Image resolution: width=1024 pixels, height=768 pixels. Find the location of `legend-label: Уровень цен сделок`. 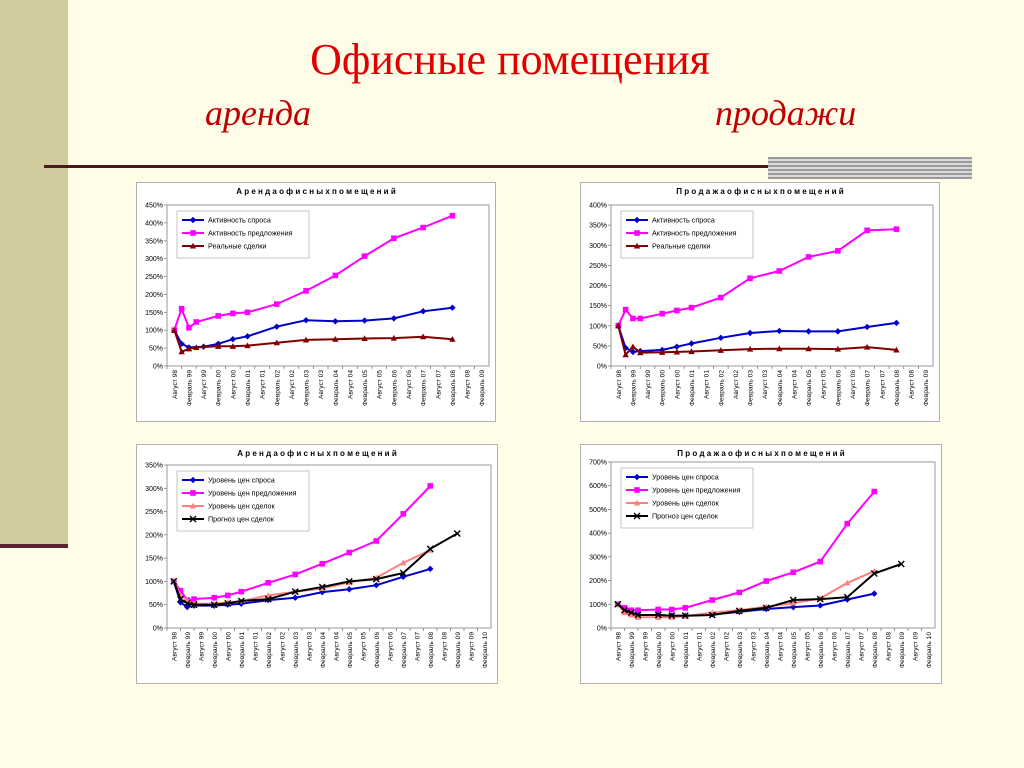

legend-label: Уровень цен сделок is located at coordinates (242, 506).